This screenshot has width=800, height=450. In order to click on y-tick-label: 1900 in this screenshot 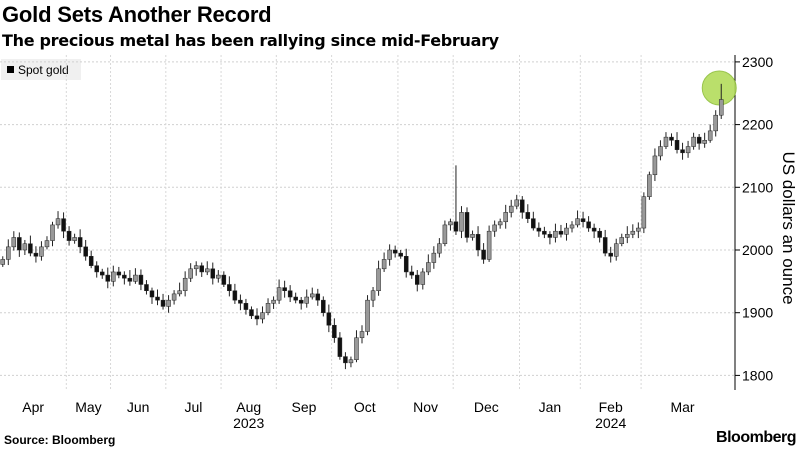, I will do `click(757, 313)`.